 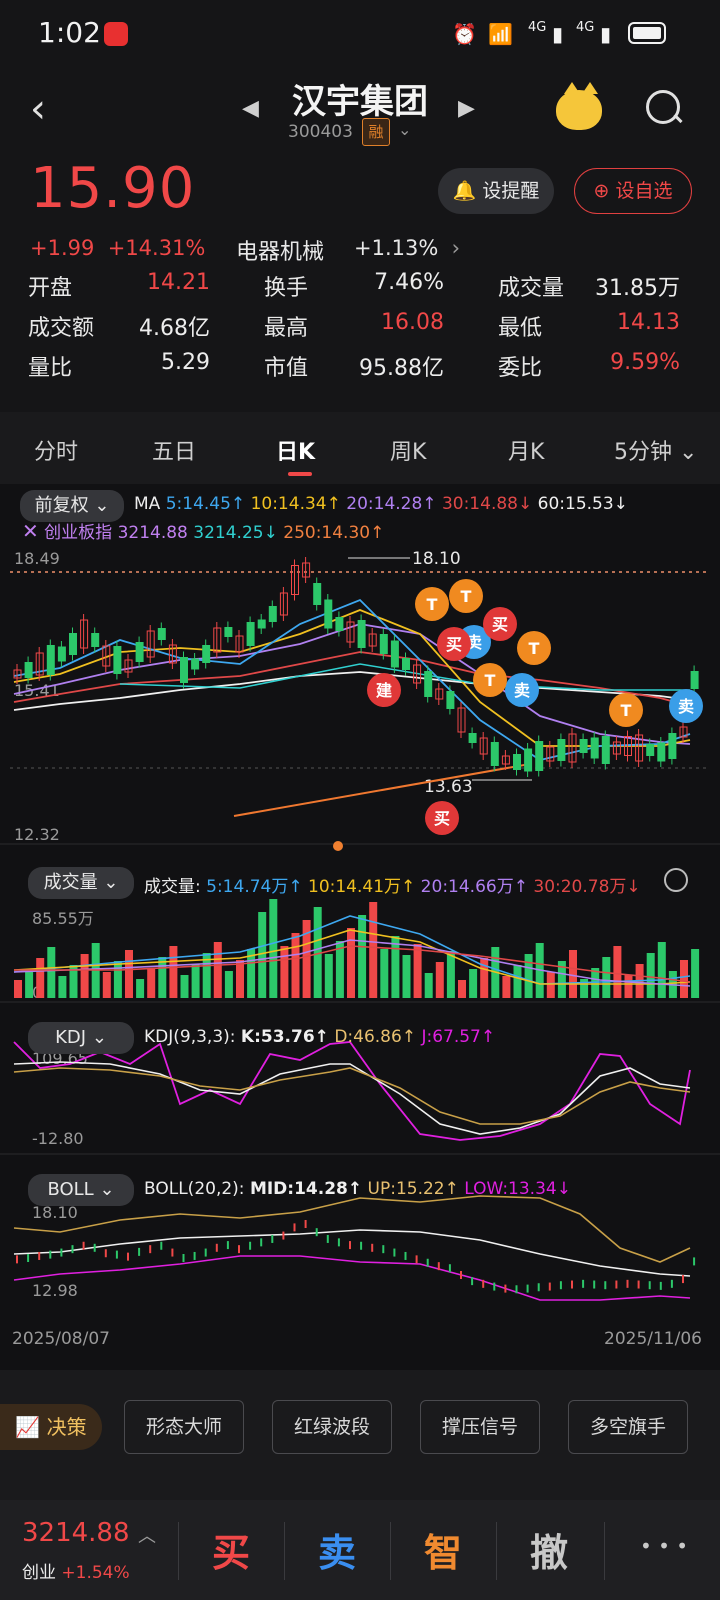 I want to click on decision-strip: 📈 决策 形态大师 红绿波段 撑压信号 多空旗手, so click(x=360, y=1430).